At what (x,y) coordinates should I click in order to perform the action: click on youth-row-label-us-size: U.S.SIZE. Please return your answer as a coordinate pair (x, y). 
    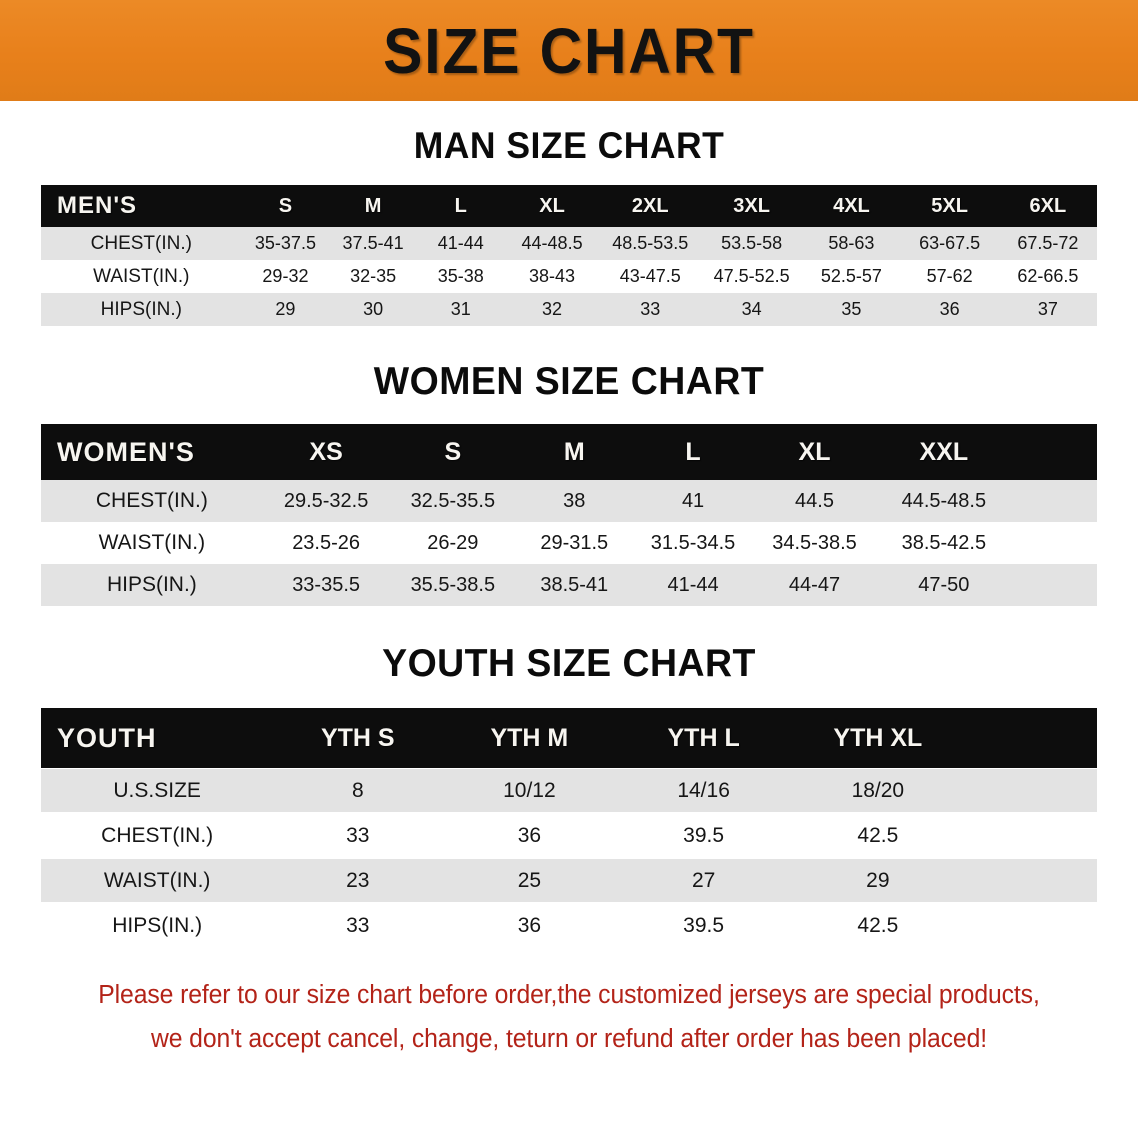
    Looking at the image, I should click on (157, 790).